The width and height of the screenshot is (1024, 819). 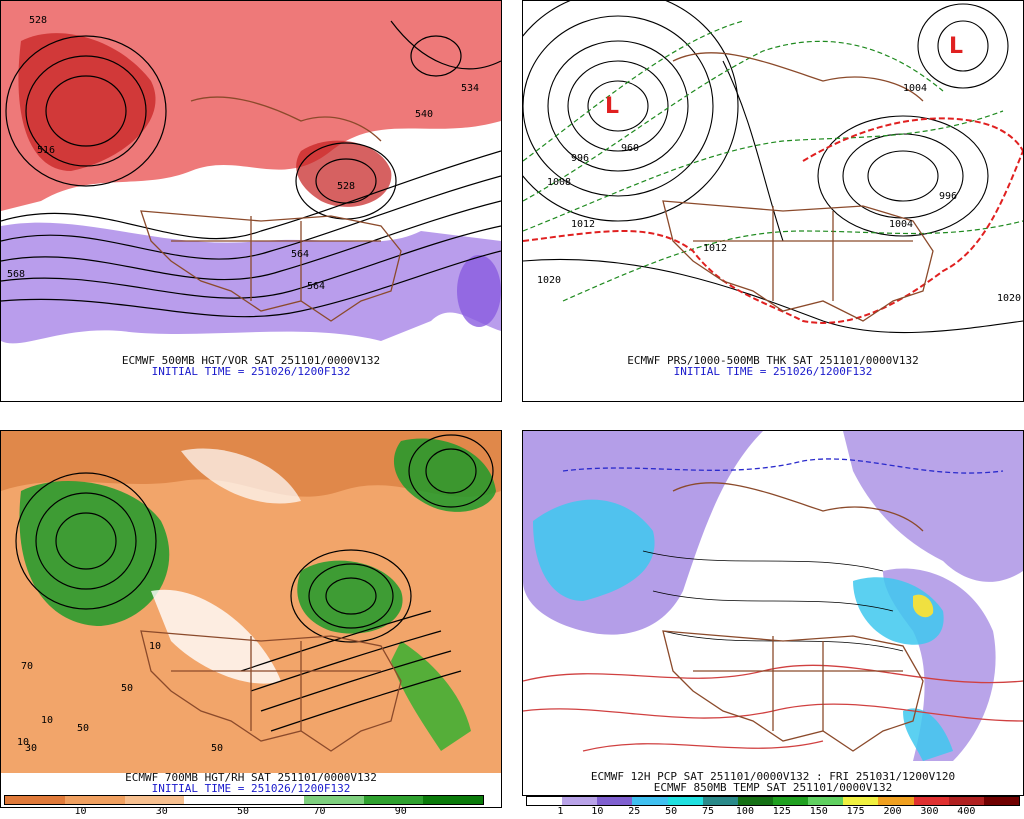 What do you see at coordinates (855, 811) in the screenshot?
I see `colorbar-tick: 175` at bounding box center [855, 811].